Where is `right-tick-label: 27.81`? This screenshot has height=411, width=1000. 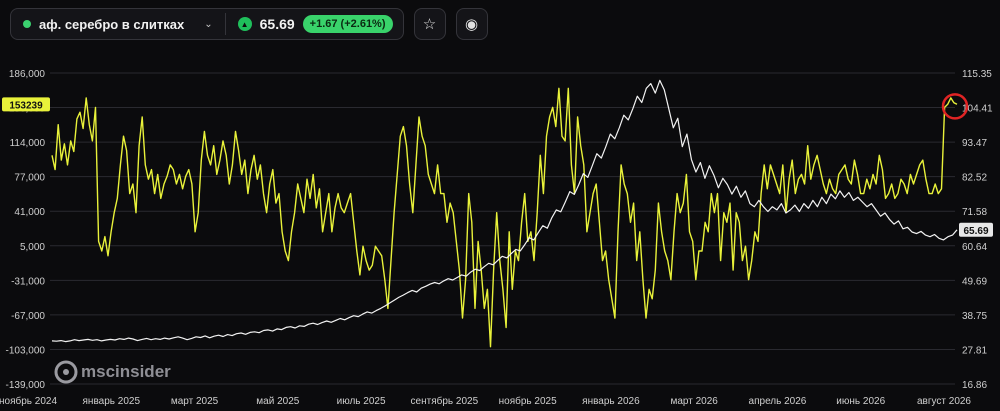
right-tick-label: 27.81 is located at coordinates (974, 350).